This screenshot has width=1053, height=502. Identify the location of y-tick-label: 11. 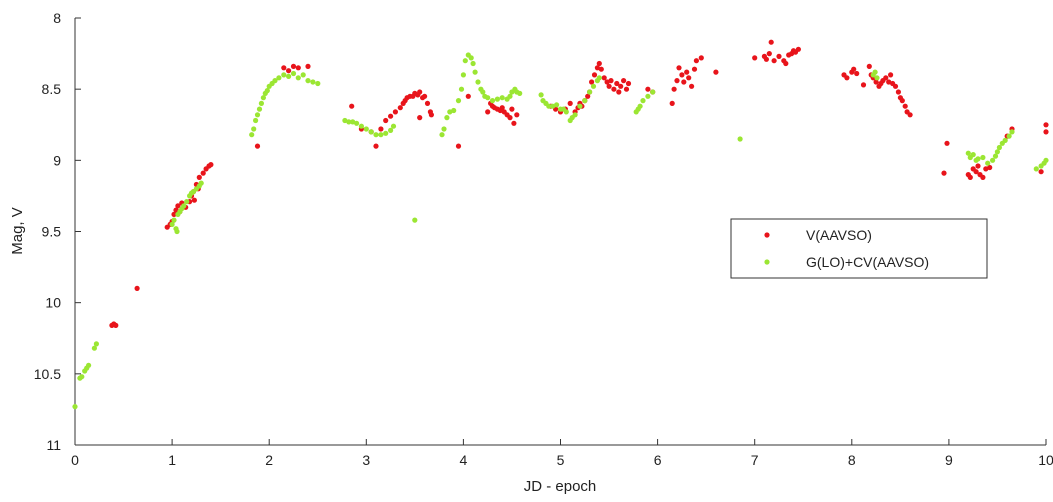
(53, 445).